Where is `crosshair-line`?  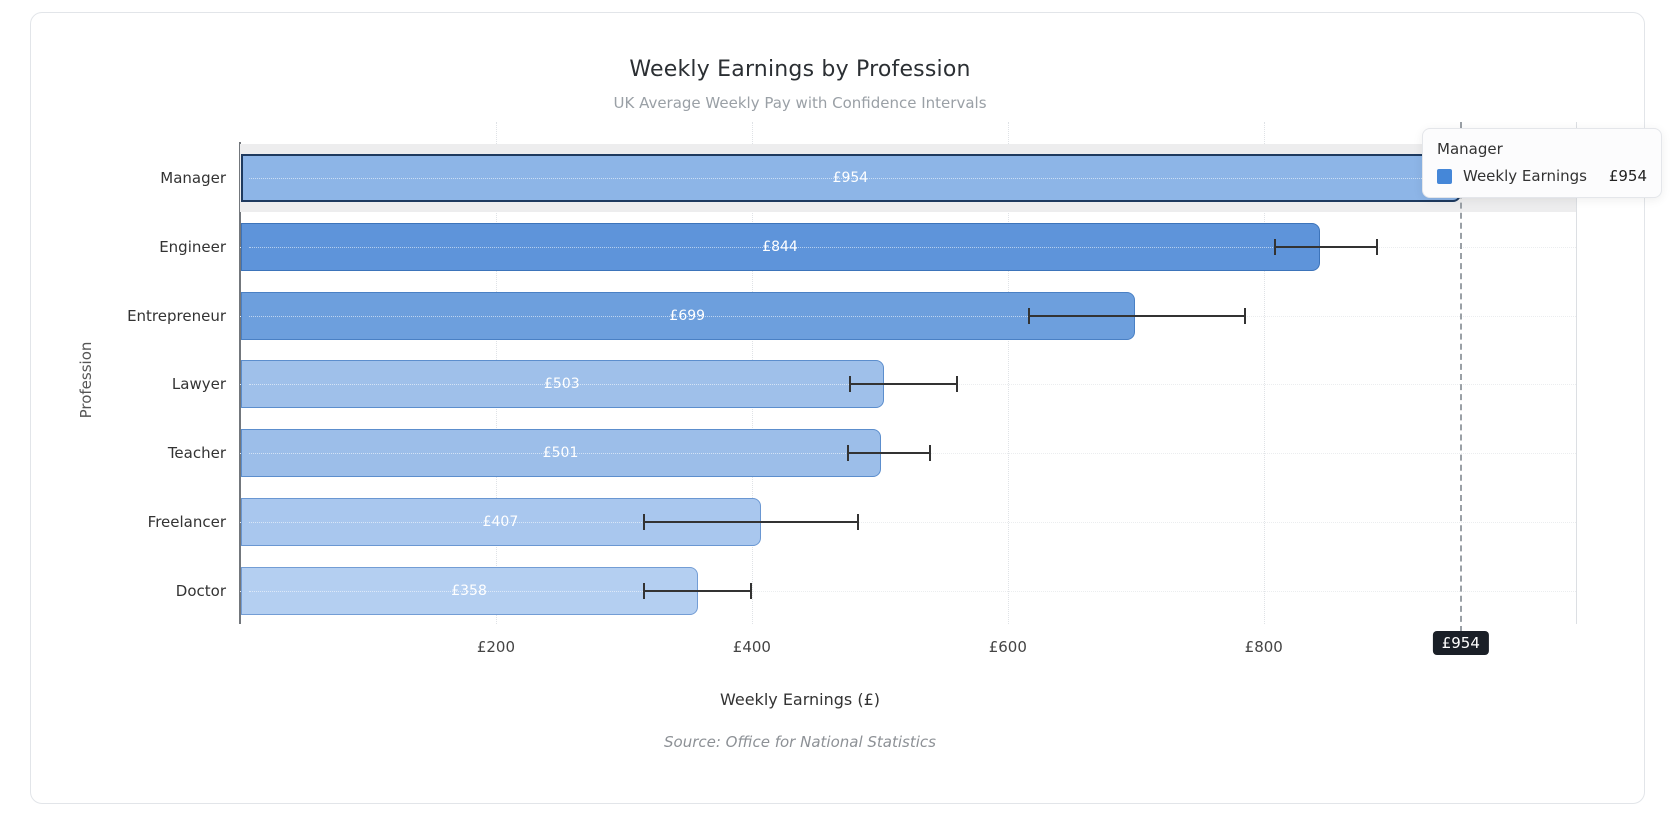
crosshair-line is located at coordinates (1460, 377).